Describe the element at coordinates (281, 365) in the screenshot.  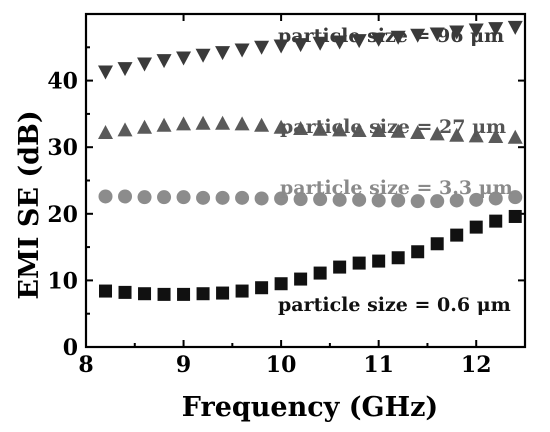
I see `x-tick-label: 10` at that location.